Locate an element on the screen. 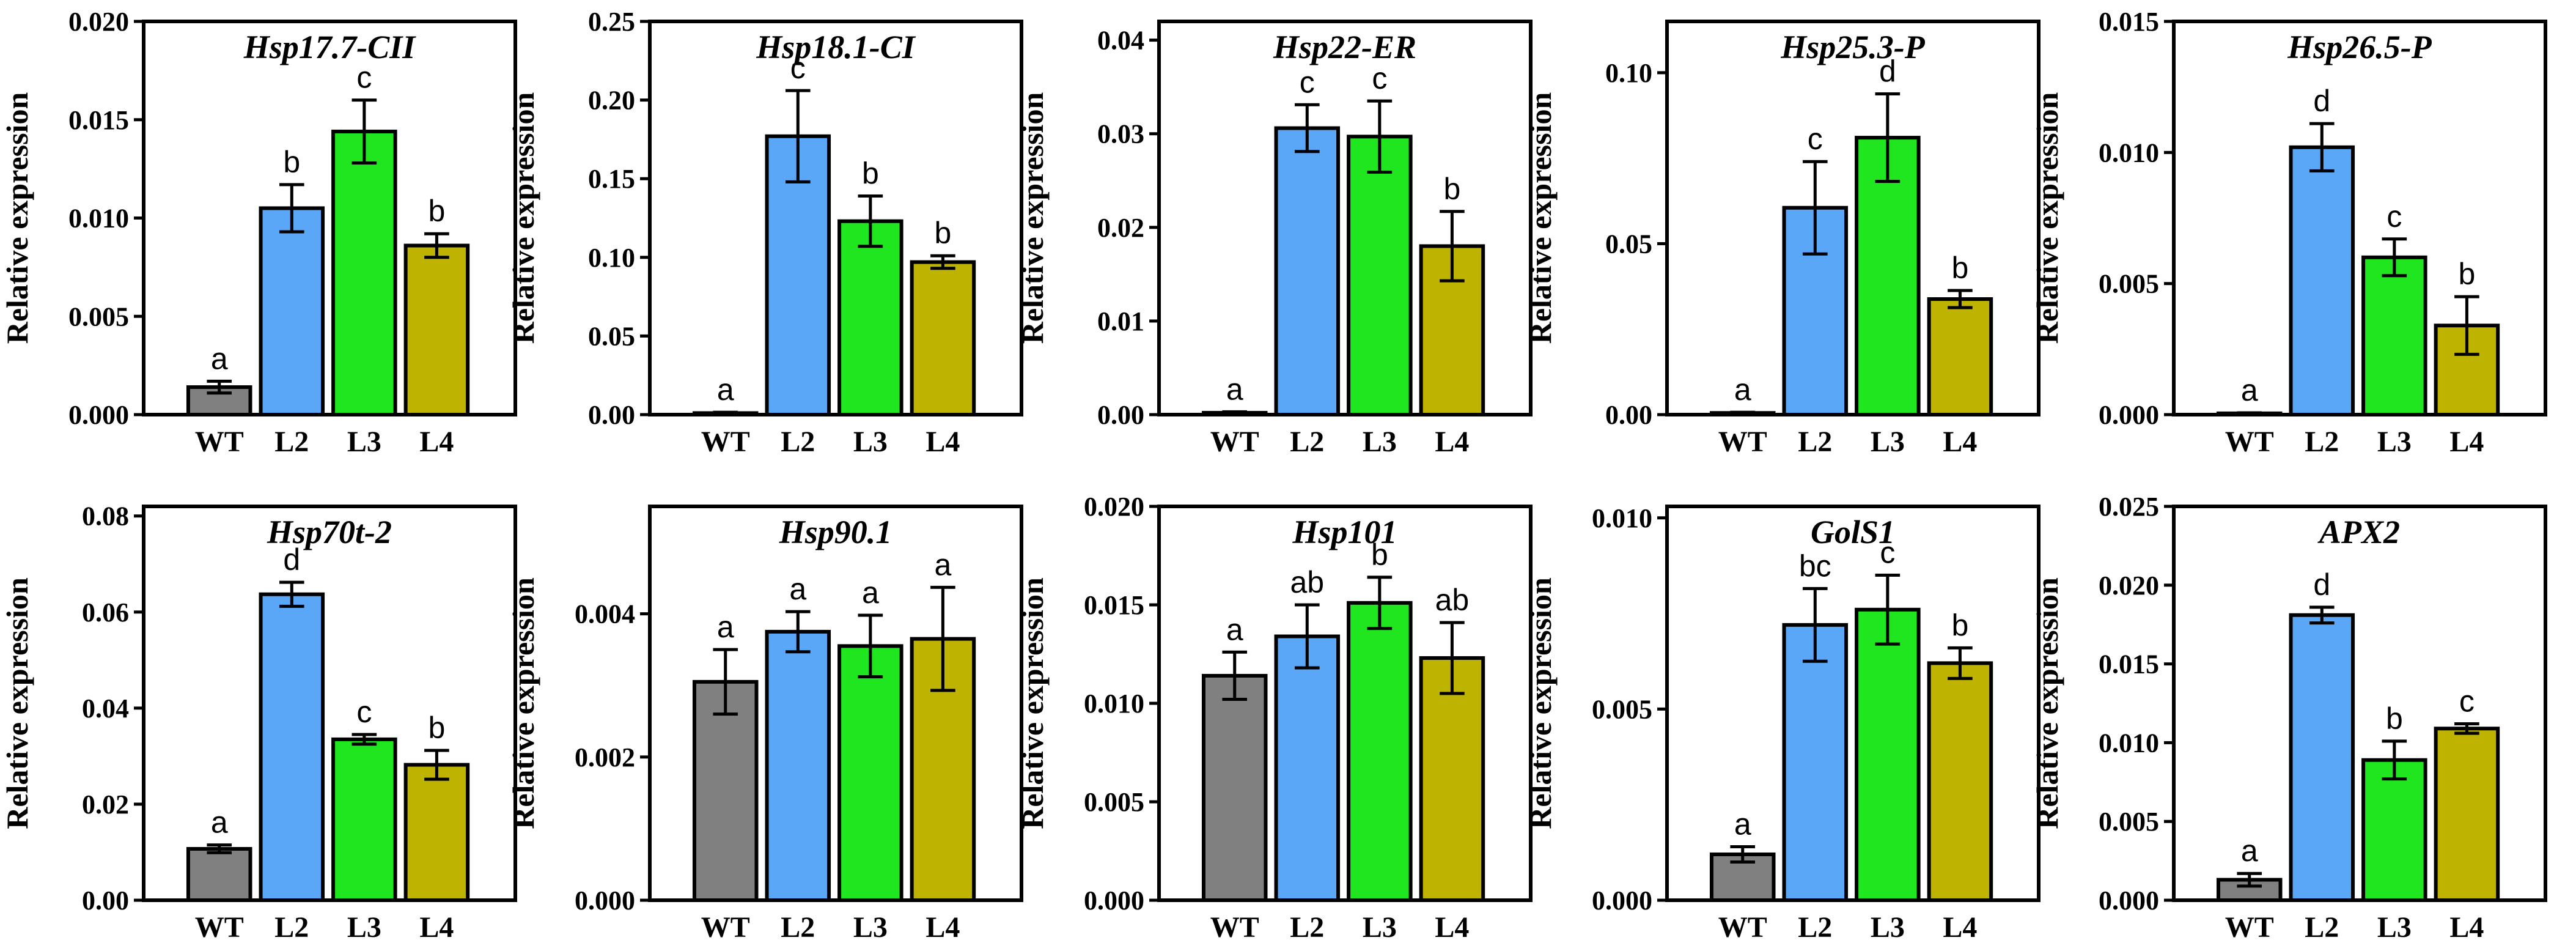  chart-title: Hsp90.1 is located at coordinates (835, 532).